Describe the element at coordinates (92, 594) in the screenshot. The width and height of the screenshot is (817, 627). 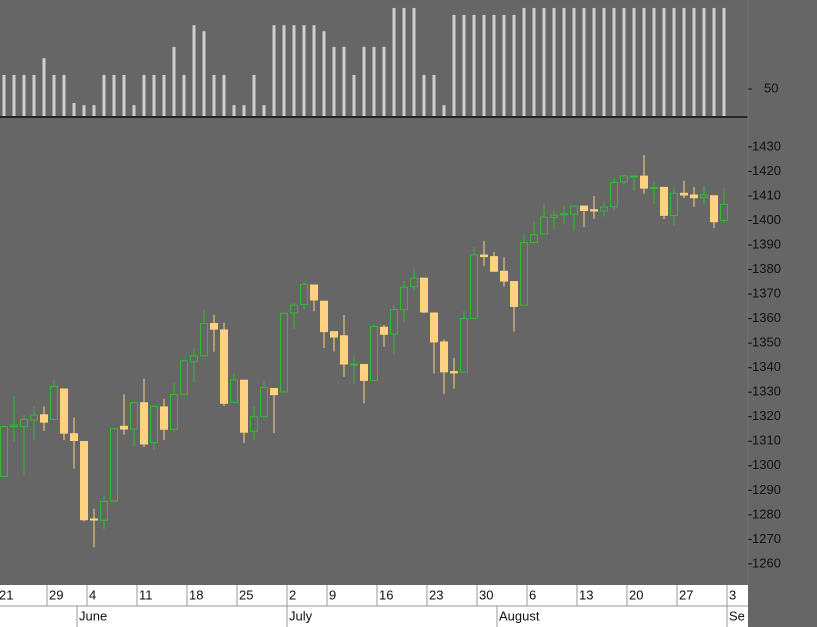
I see `x-tick-label: 4` at that location.